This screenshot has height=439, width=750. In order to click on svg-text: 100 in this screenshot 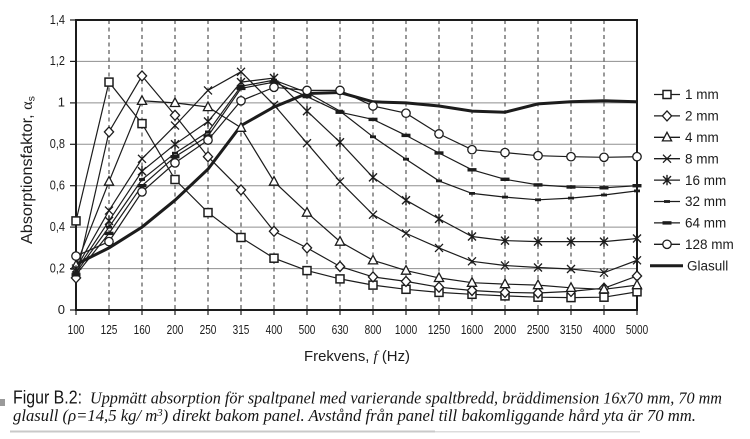, I will do `click(76, 329)`.